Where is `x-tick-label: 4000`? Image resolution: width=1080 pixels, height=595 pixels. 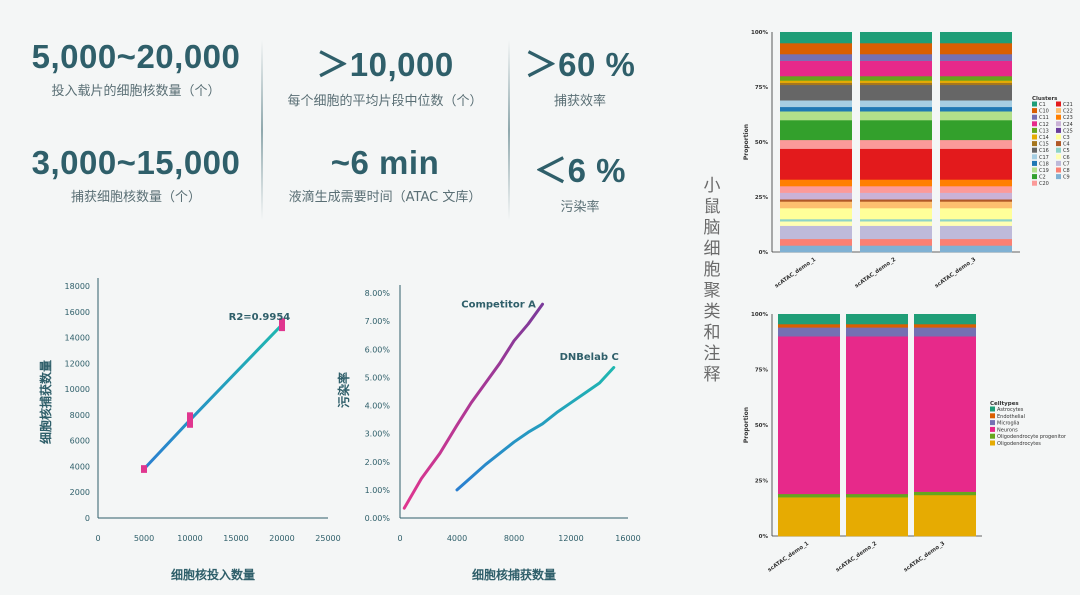 x-tick-label: 4000 is located at coordinates (457, 538).